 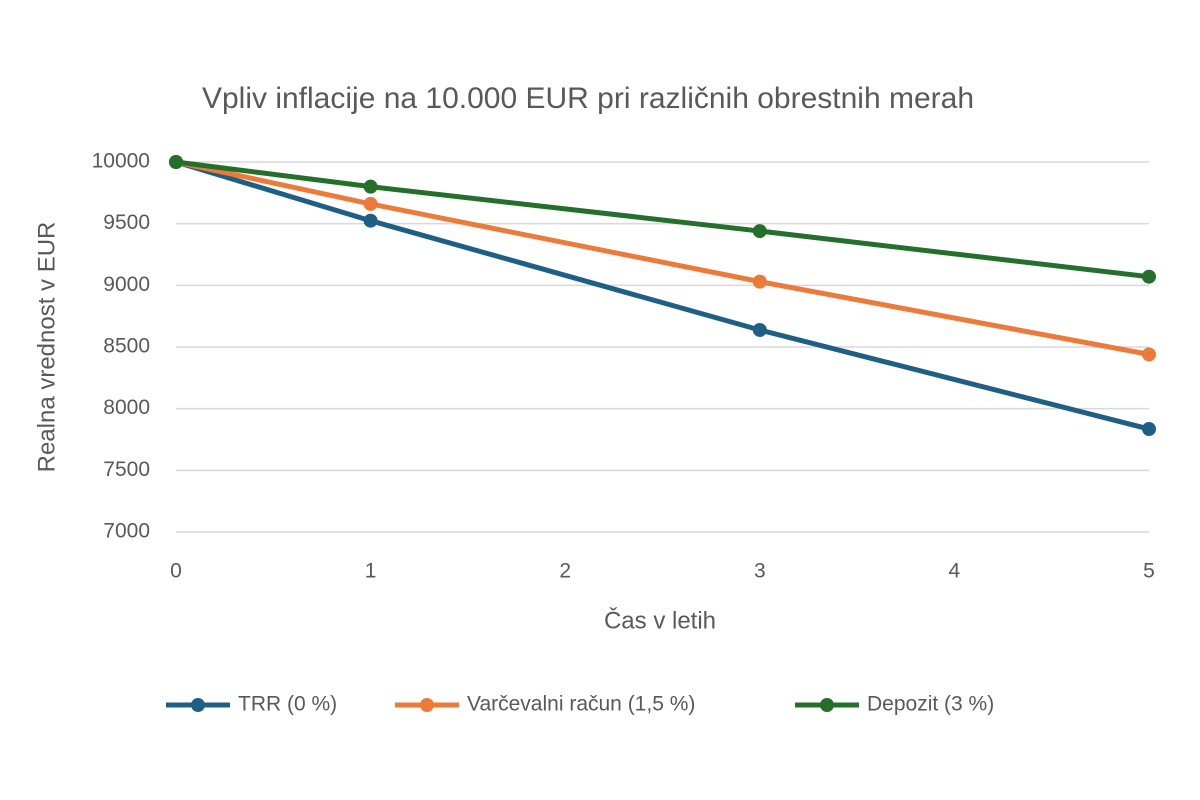 I want to click on y-axis-label: Realna vrednost v EUR, so click(x=46, y=347).